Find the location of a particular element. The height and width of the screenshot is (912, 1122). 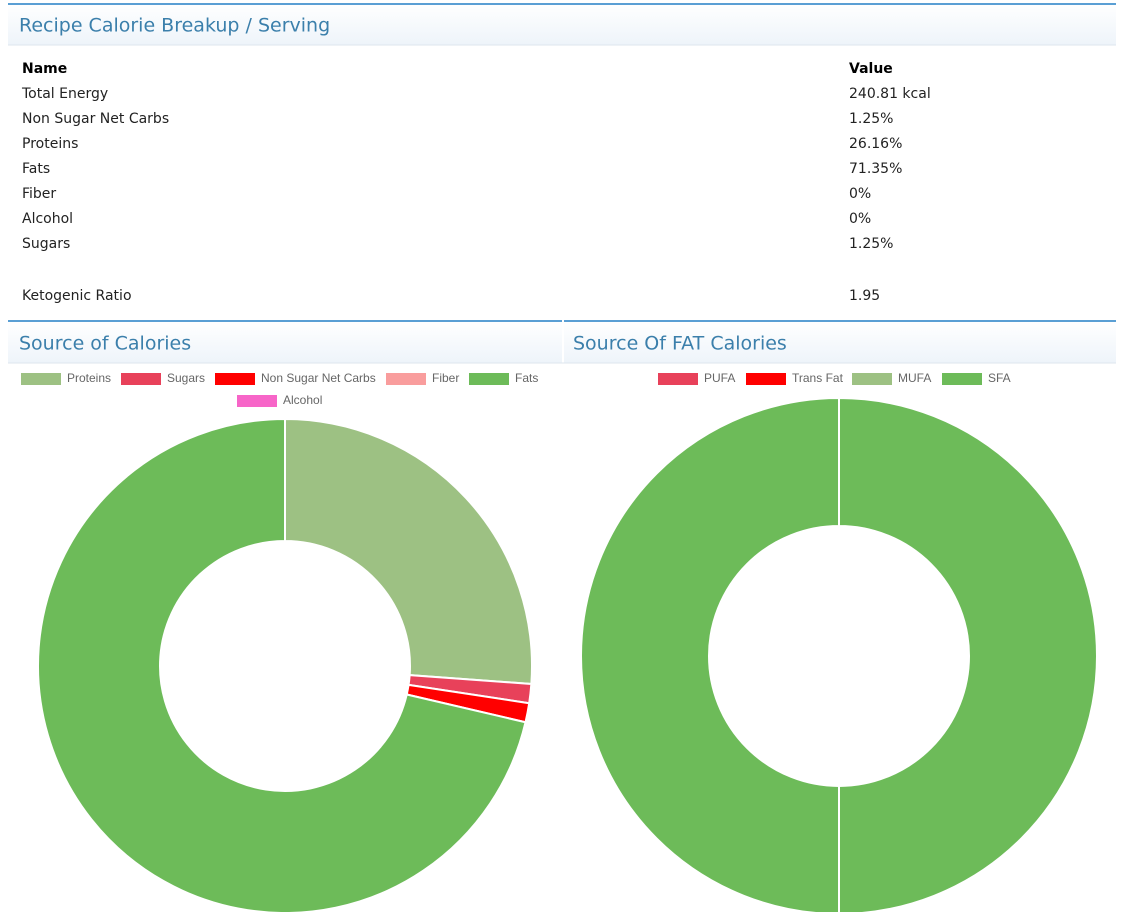

legend-label: PUFA is located at coordinates (719, 378).